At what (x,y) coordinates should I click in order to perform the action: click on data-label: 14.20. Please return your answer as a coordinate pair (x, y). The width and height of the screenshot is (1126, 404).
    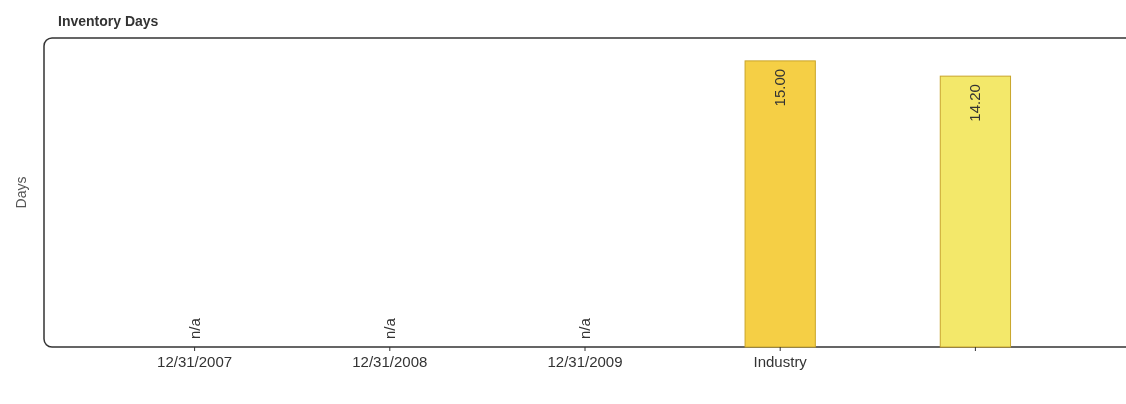
    Looking at the image, I should click on (975, 103).